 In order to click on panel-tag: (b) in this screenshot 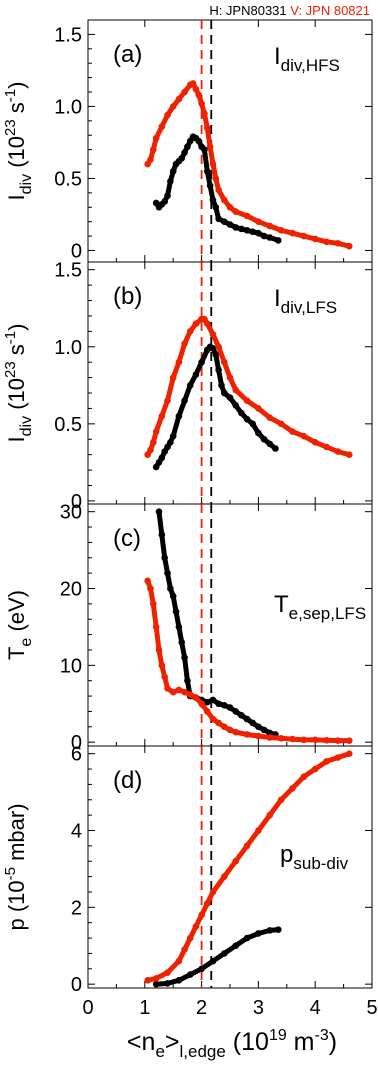, I will do `click(127, 296)`.